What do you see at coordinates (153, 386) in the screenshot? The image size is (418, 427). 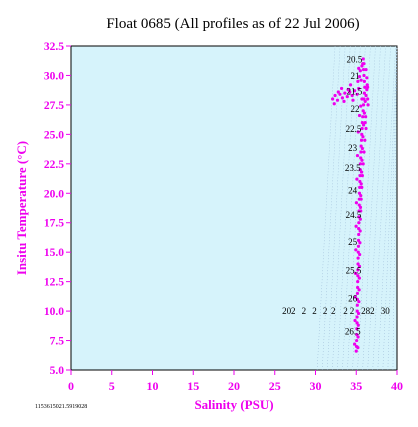 I see `x-tick-label: 10` at bounding box center [153, 386].